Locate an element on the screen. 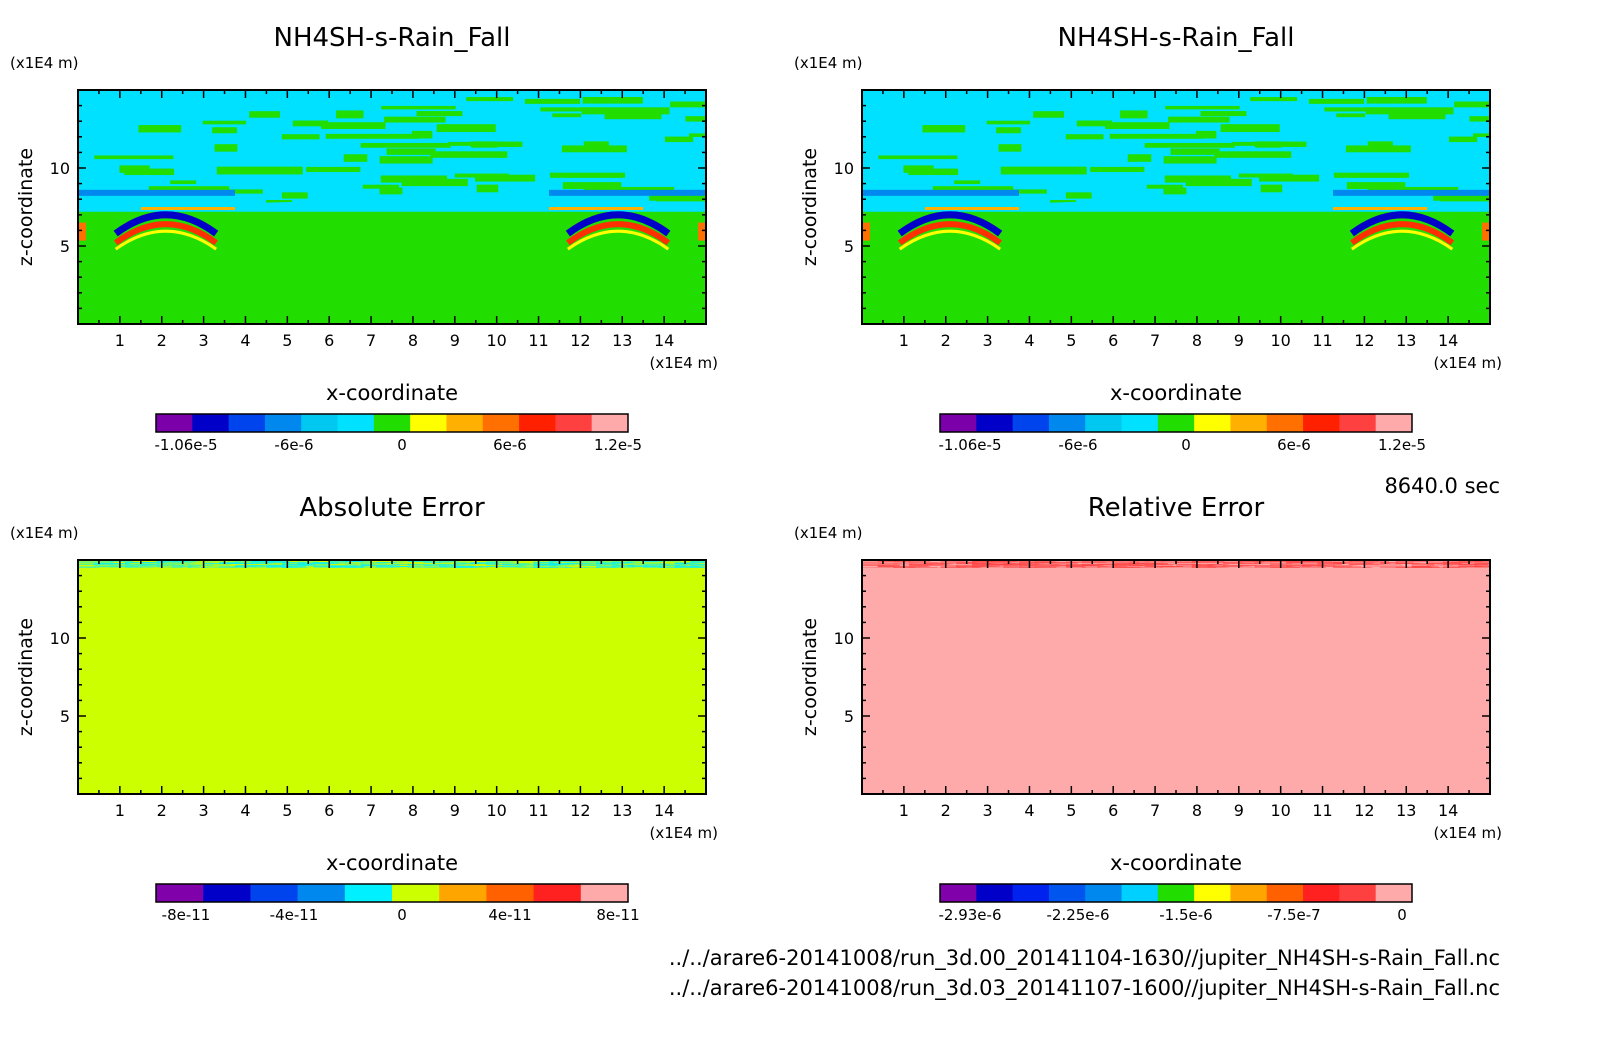 The width and height of the screenshot is (1604, 1054). x-tick-label: 3 is located at coordinates (988, 810).